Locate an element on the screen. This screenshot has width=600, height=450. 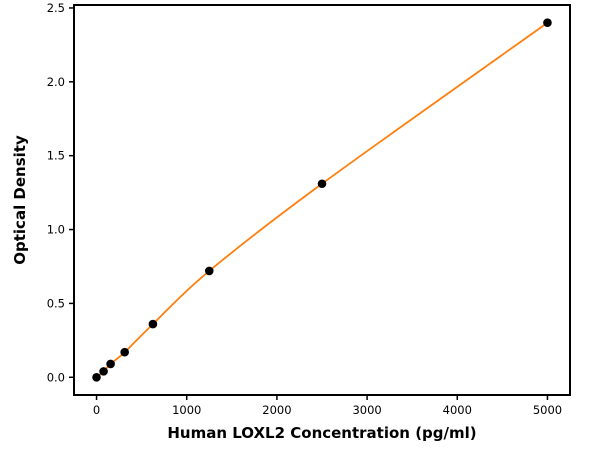
x-tick-label: 0 is located at coordinates (96, 410).